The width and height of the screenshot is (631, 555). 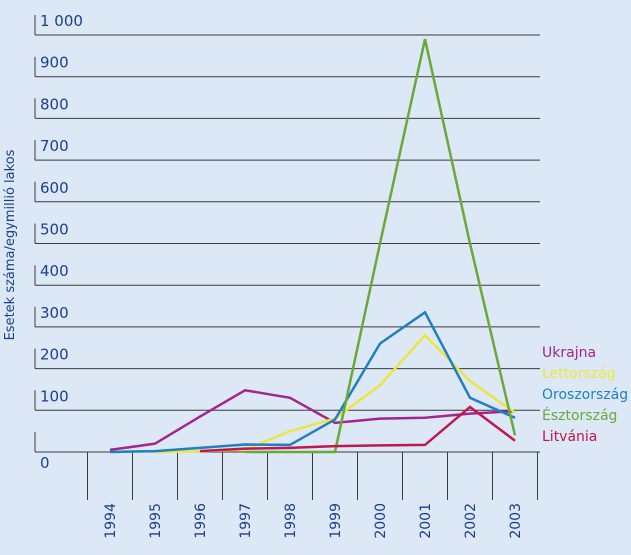 What do you see at coordinates (54, 230) in the screenshot?
I see `y-tick-label: 500` at bounding box center [54, 230].